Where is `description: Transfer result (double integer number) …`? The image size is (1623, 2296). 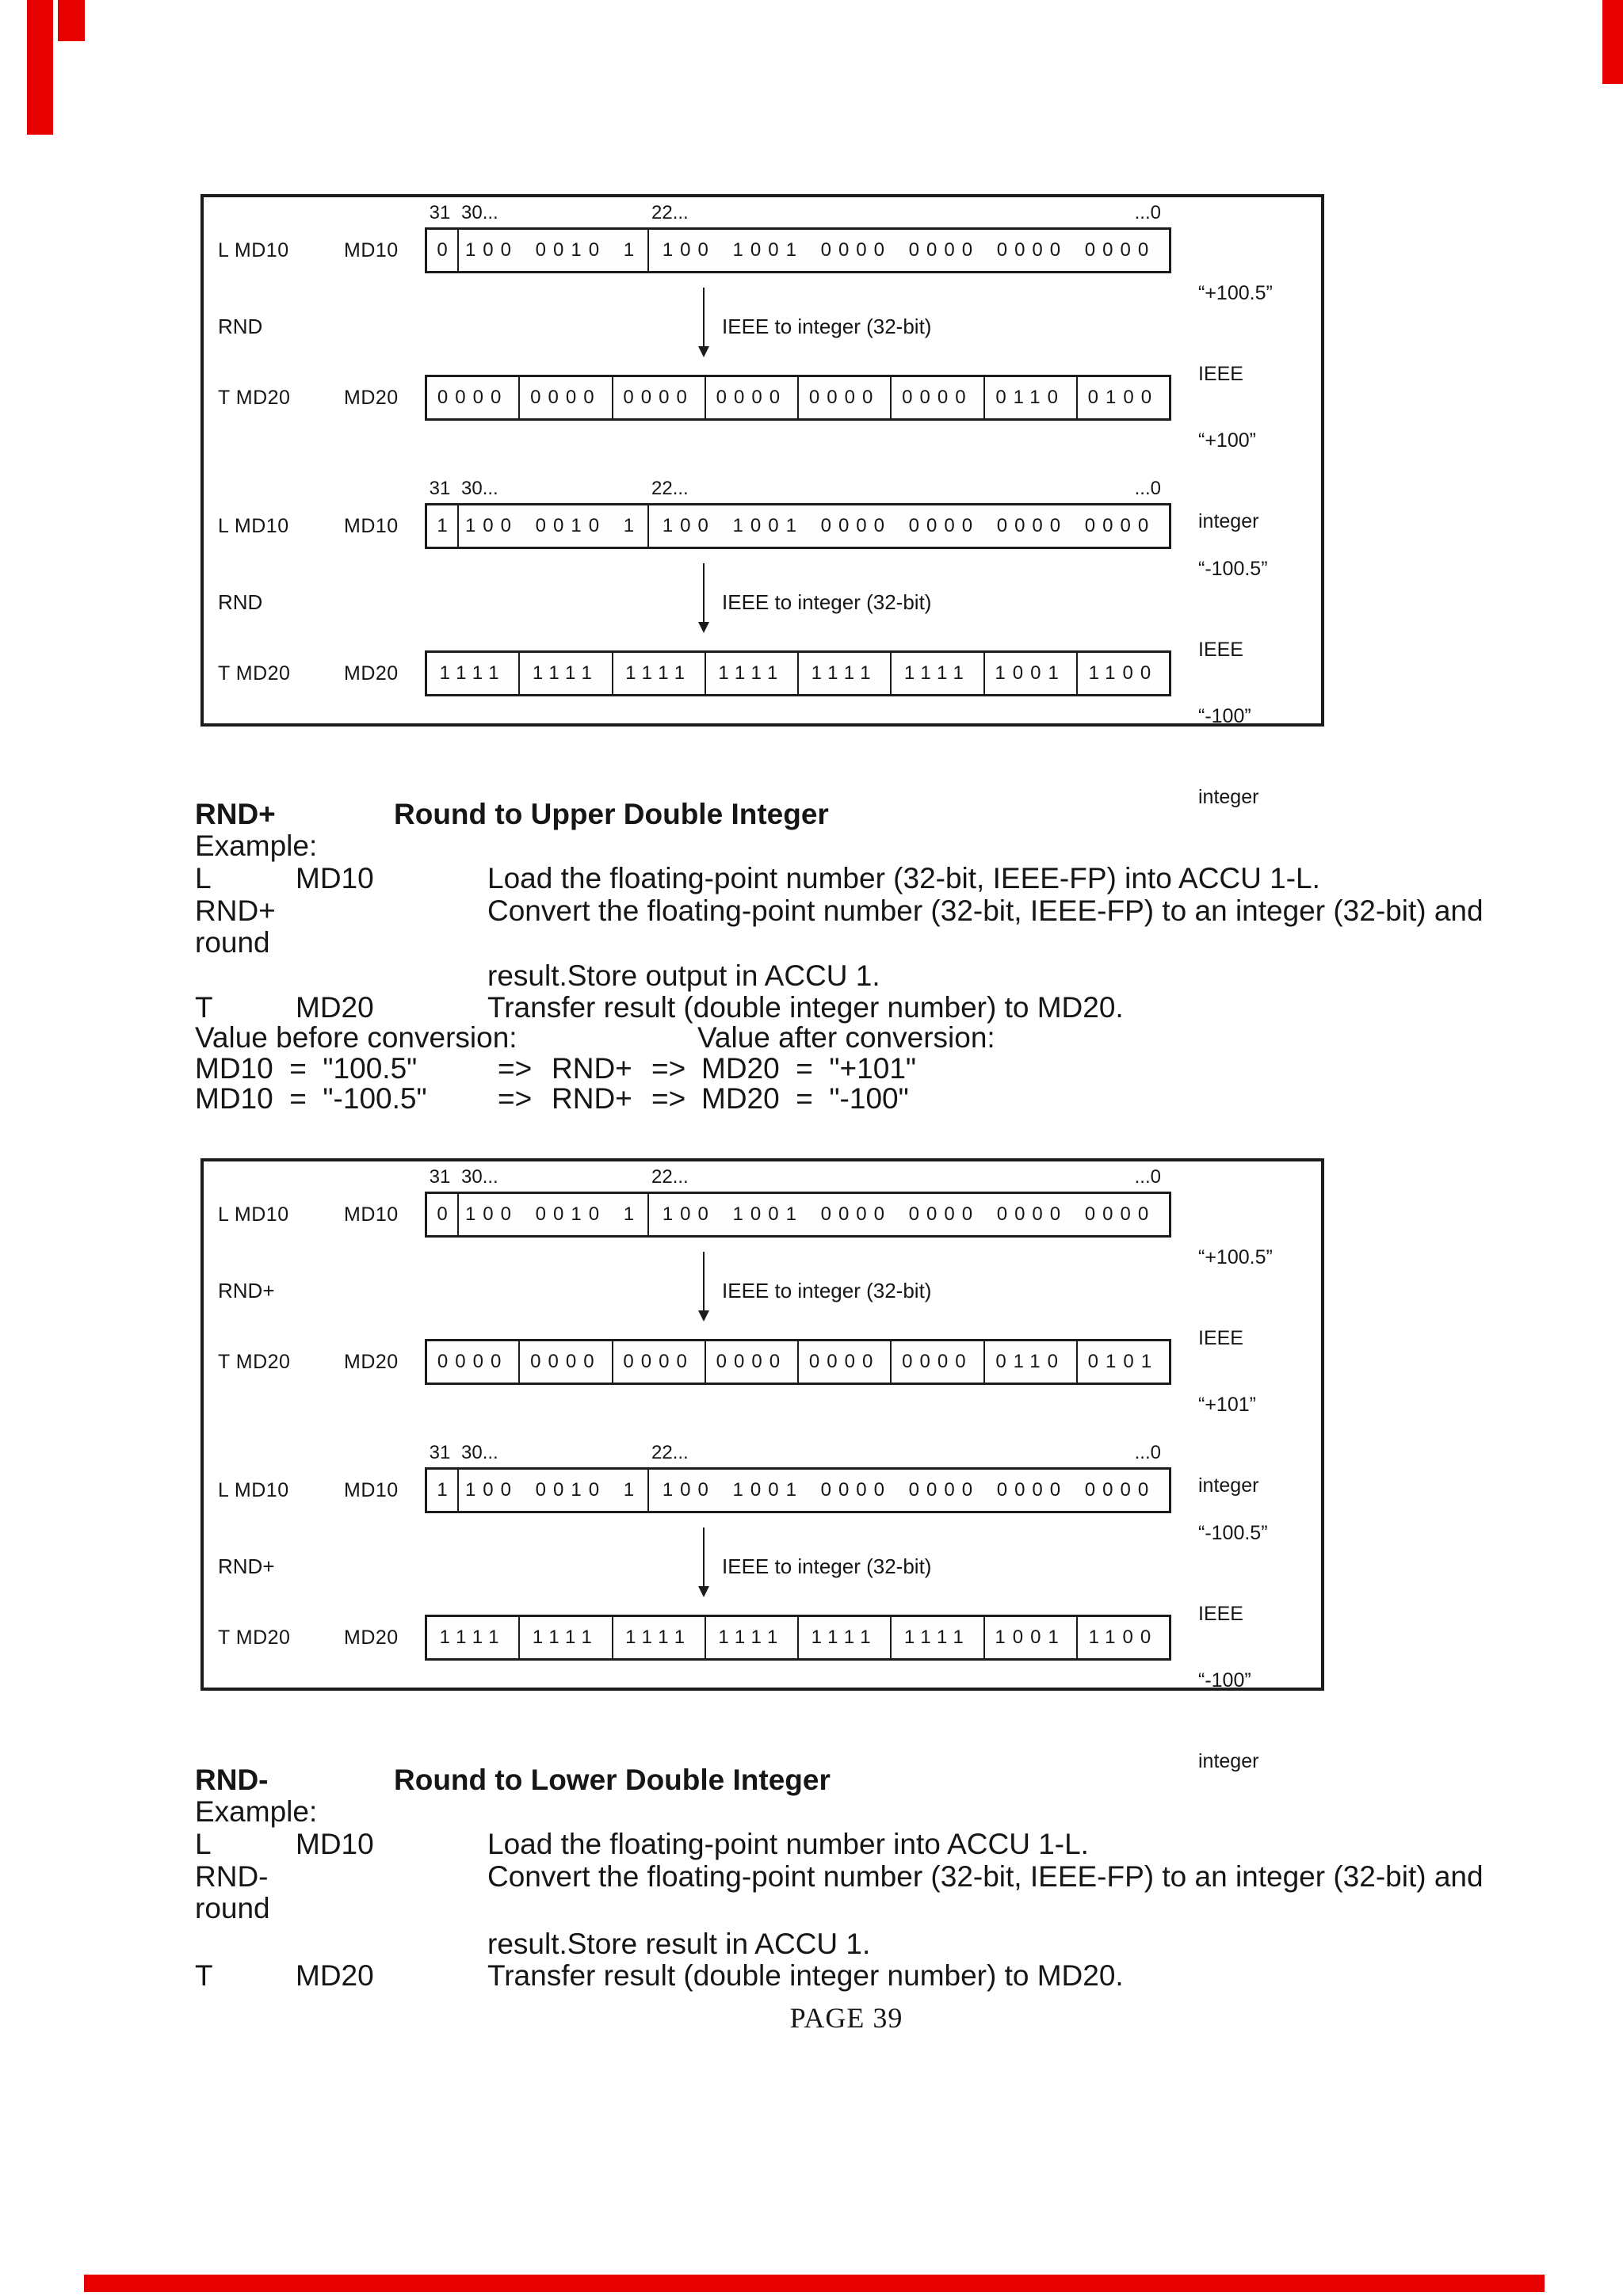
description: Transfer result (double integer number) … is located at coordinates (805, 1975).